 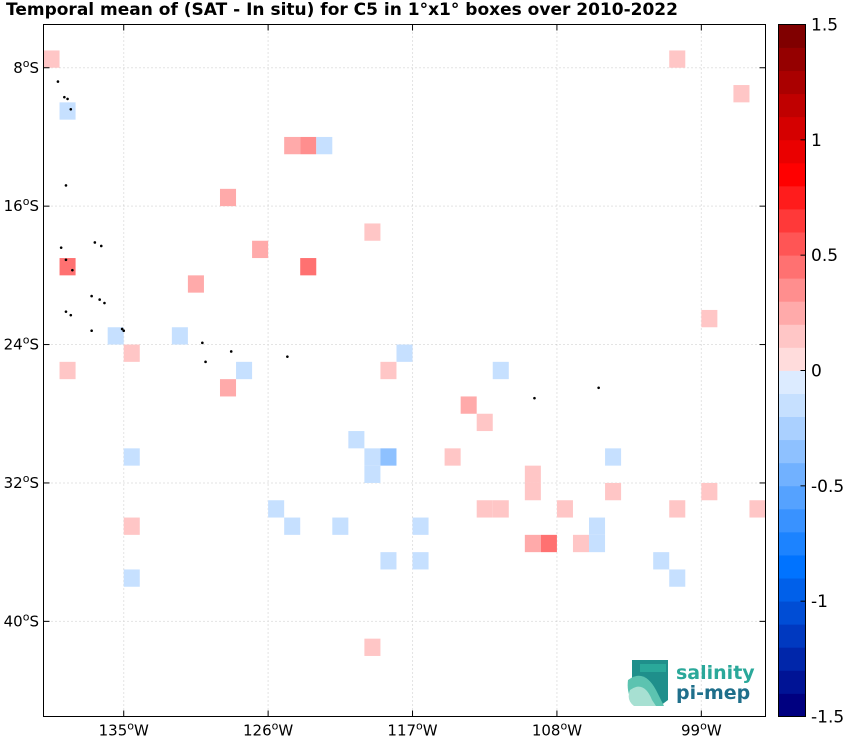 I want to click on y-tick-label: 24oS, so click(x=21, y=344).